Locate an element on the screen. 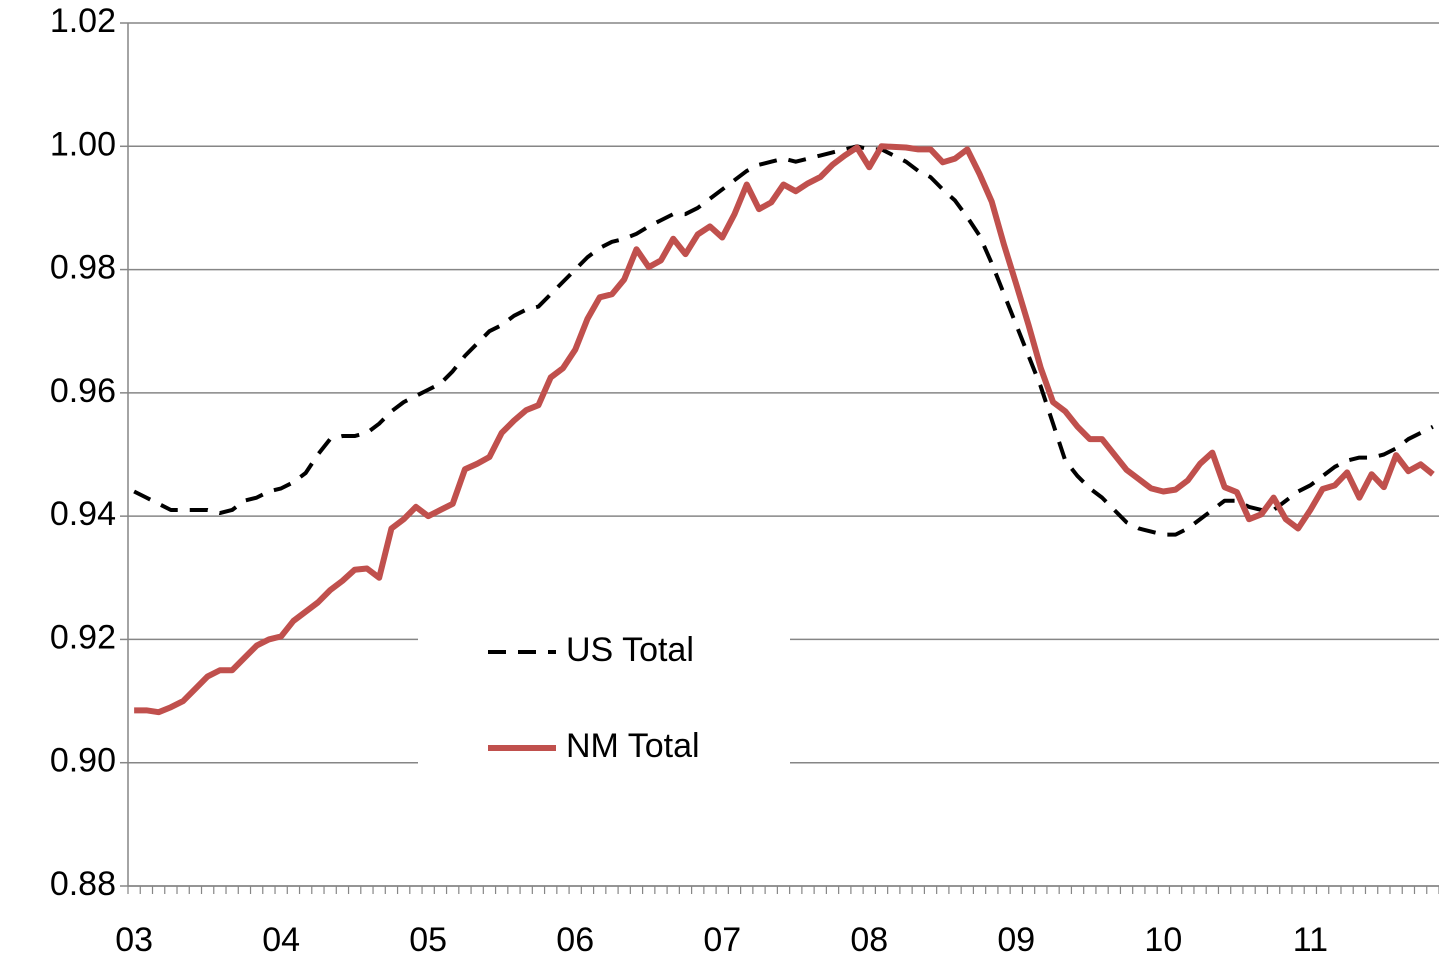  y-tick-label: 0.98 is located at coordinates (83, 268).